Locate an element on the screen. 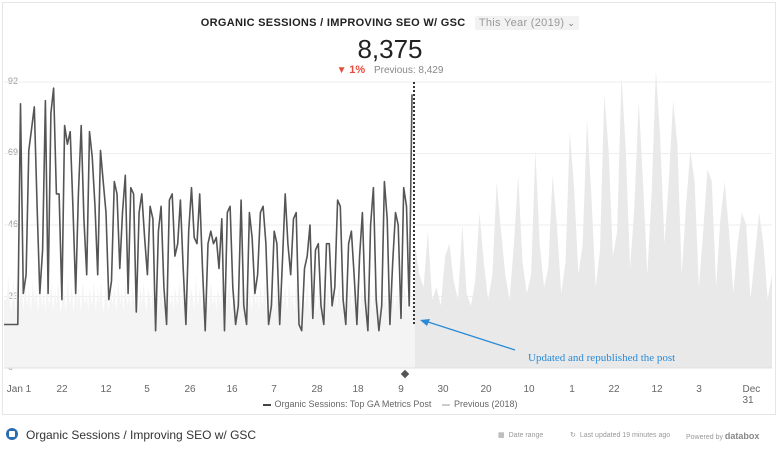  change-row: ▼ 1% Previous: 8,429 is located at coordinates (390, 70).